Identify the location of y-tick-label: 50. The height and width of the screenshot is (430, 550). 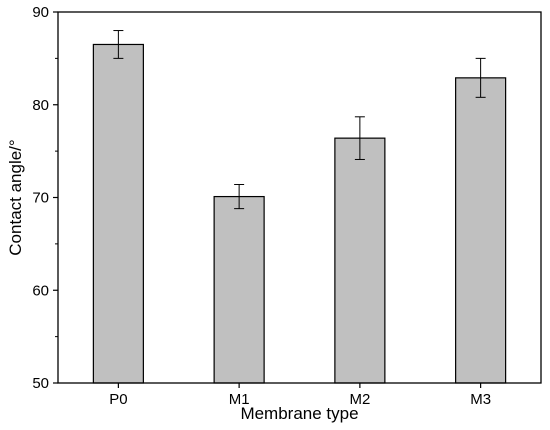
(40, 383).